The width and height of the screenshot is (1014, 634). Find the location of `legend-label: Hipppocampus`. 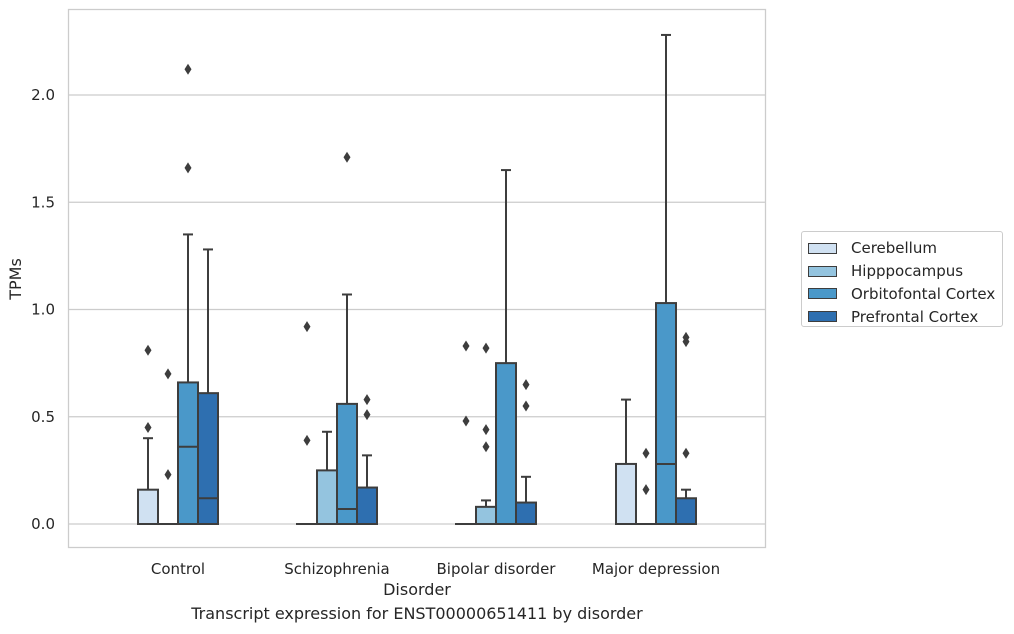

legend-label: Hipppocampus is located at coordinates (907, 271).